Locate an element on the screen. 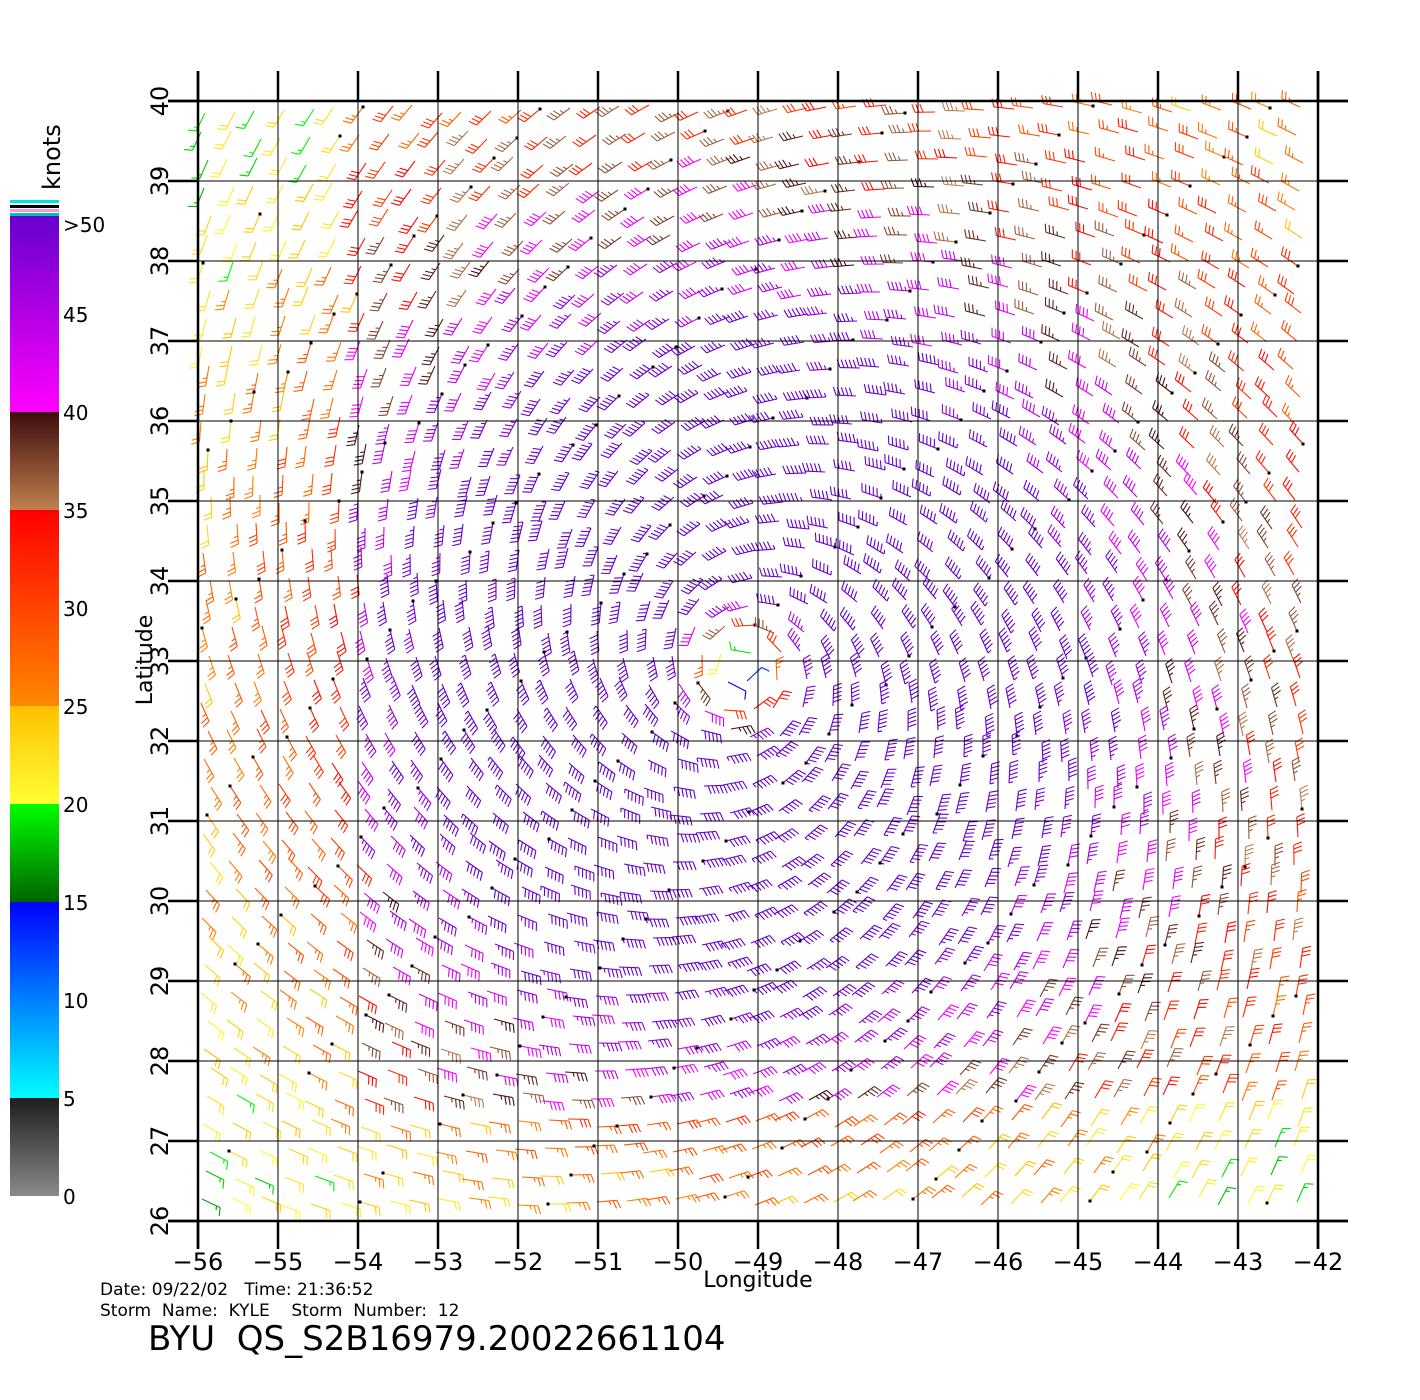 This screenshot has height=1400, width=1420. lat-tick-label: 38 is located at coordinates (160, 261).